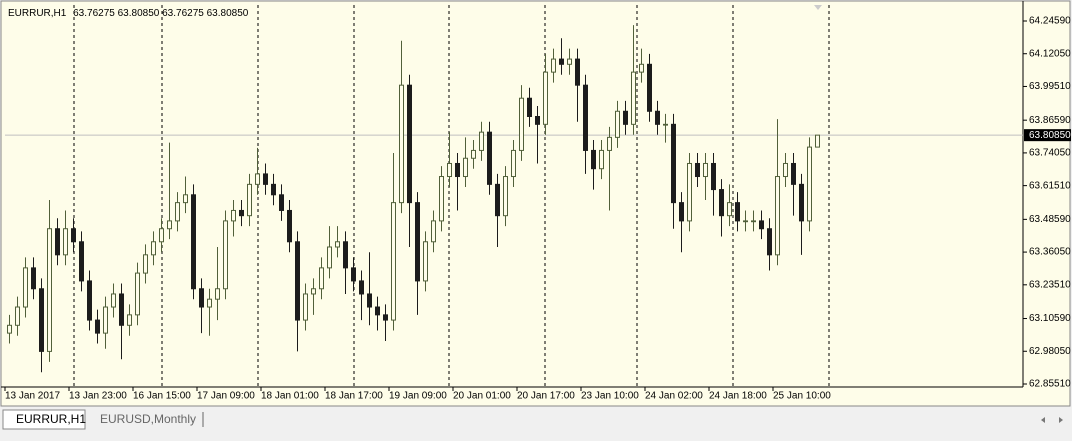 This screenshot has height=441, width=1072. I want to click on y-tick-label: 62.98050, so click(1050, 351).